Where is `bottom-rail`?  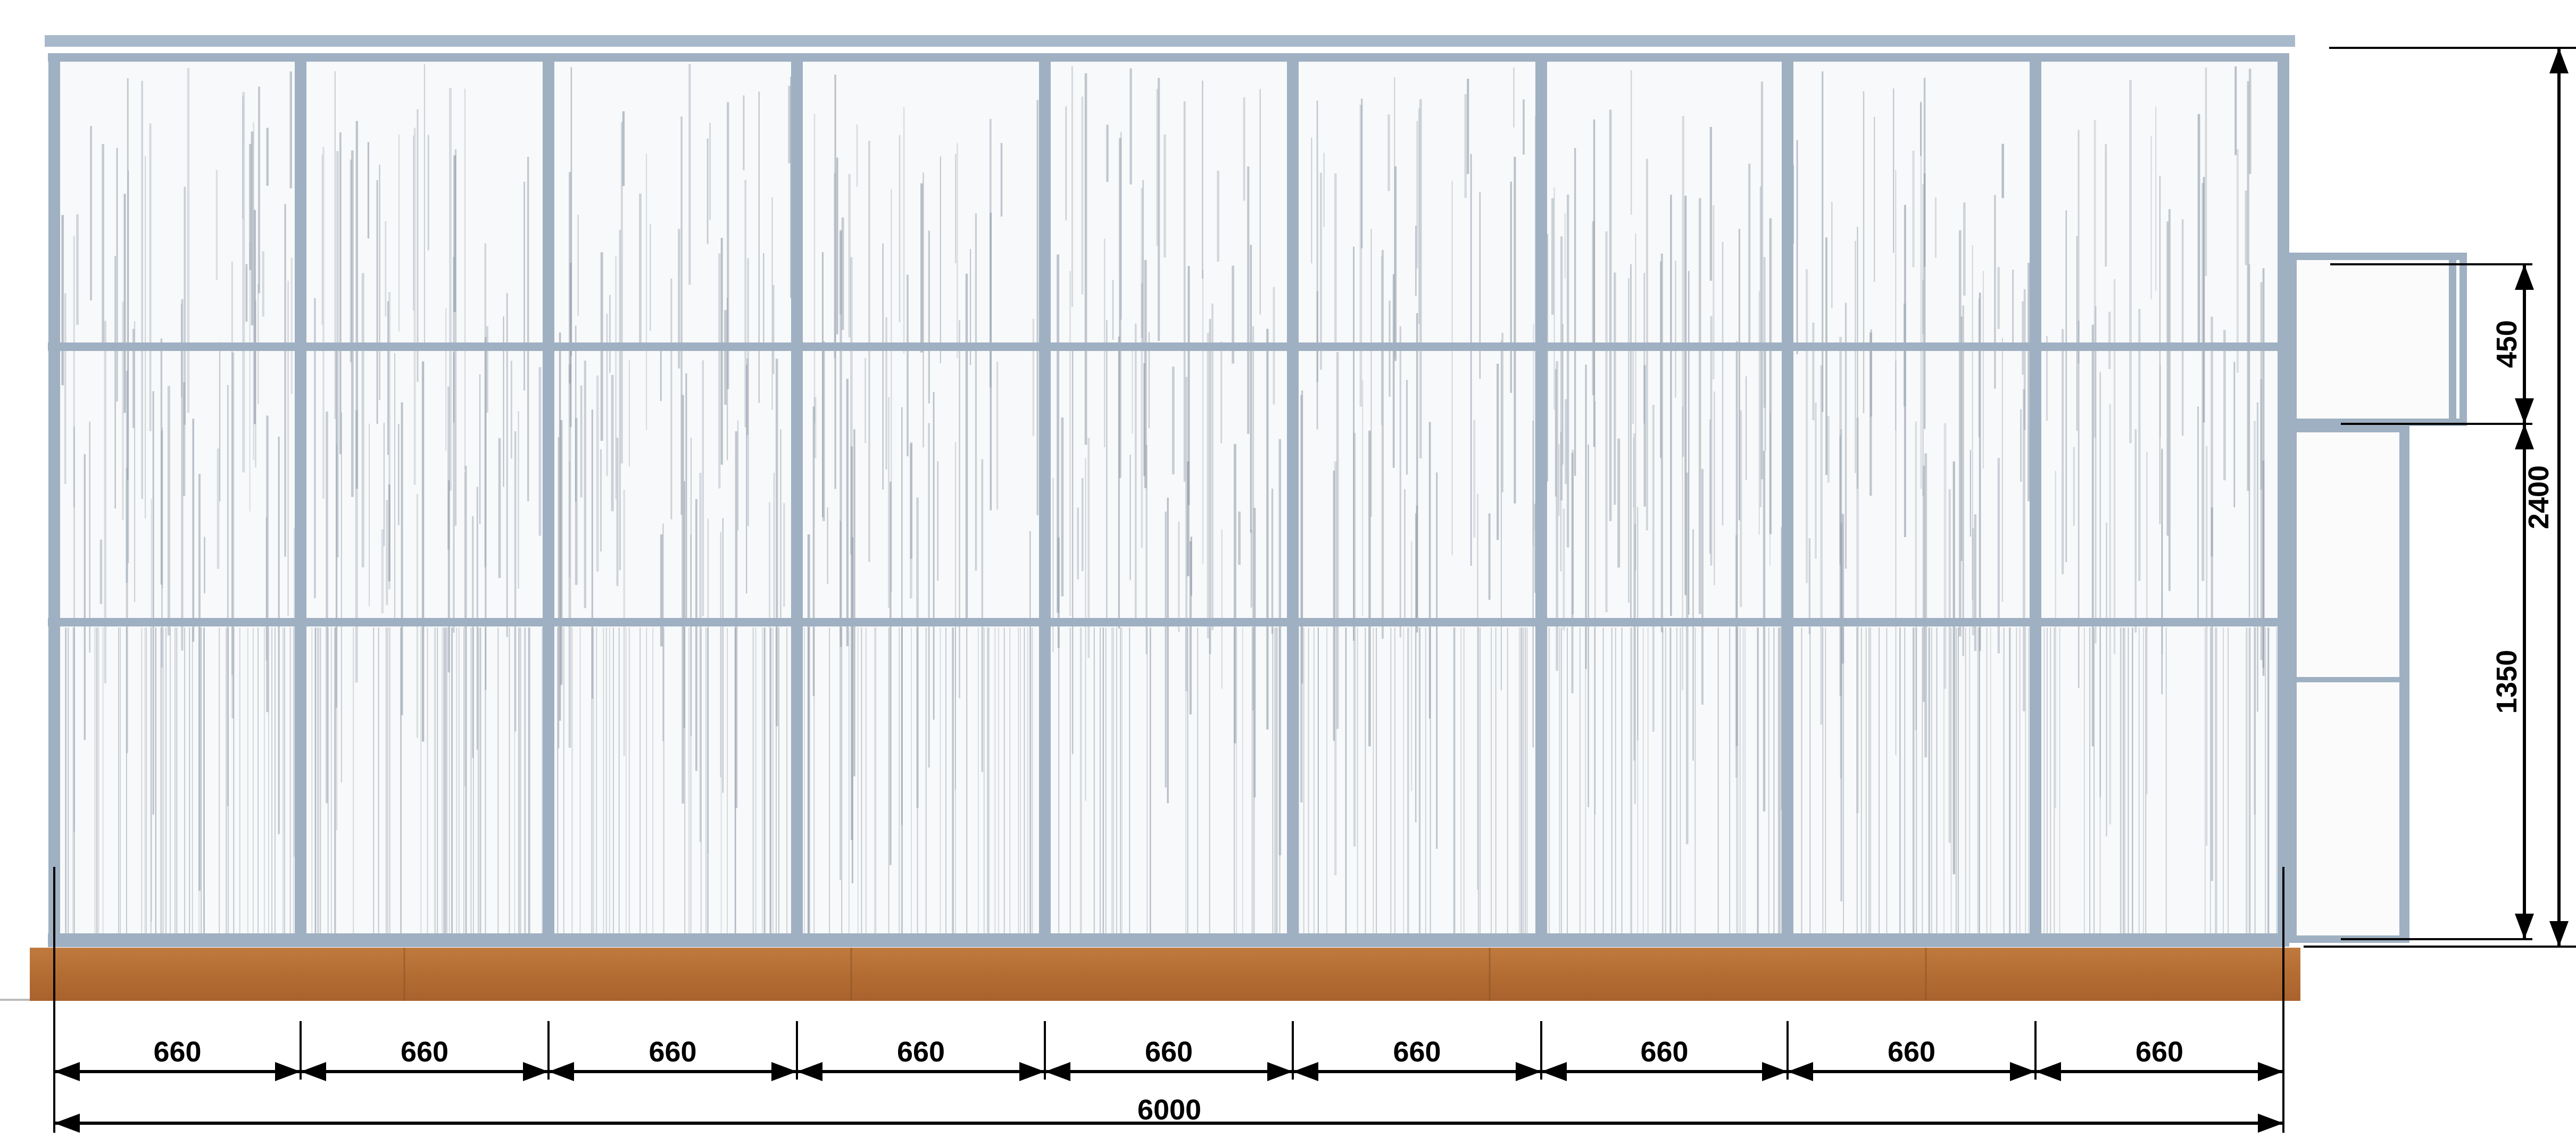 bottom-rail is located at coordinates (1166, 940).